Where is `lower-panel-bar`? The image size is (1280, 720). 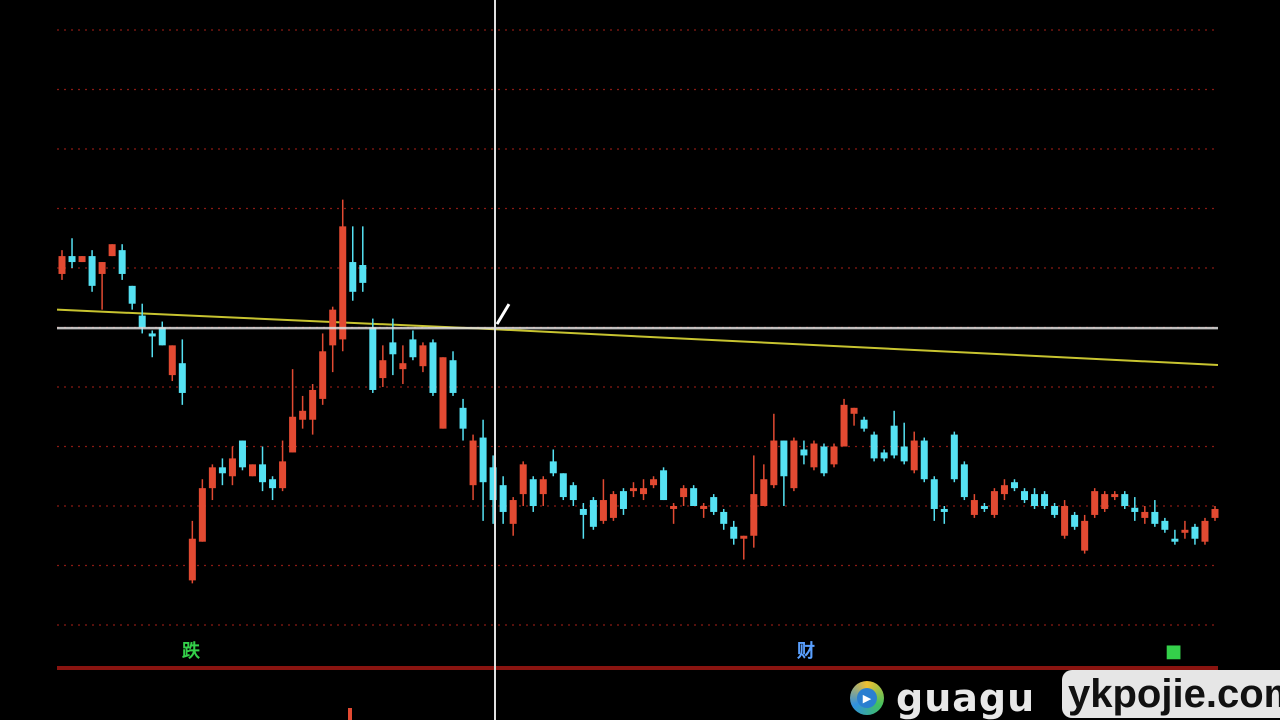
lower-panel-bar is located at coordinates (350, 714).